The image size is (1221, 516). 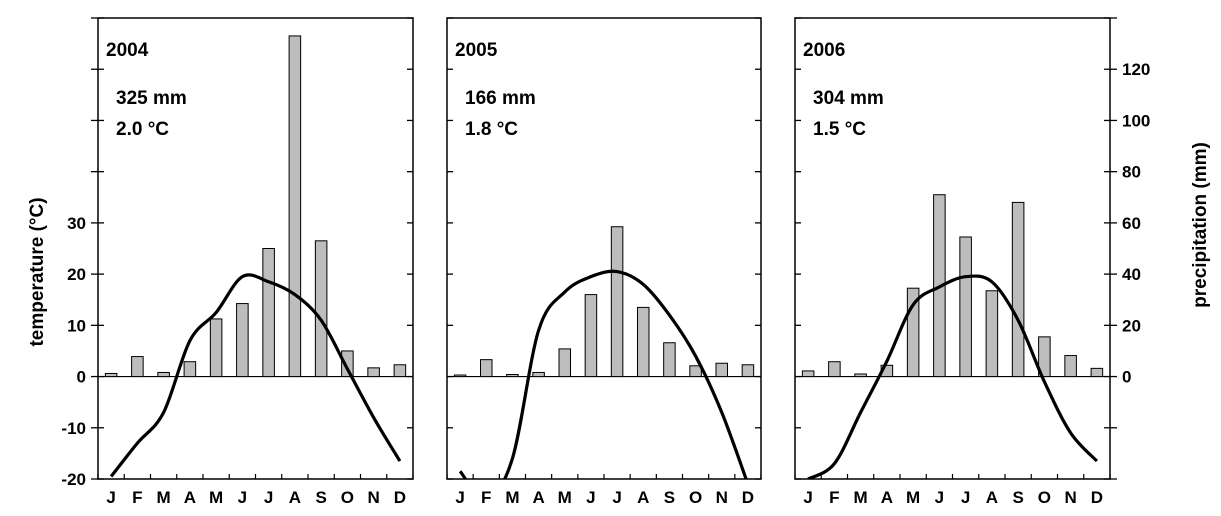 What do you see at coordinates (1131, 325) in the screenshot?
I see `right-tick-label: 20` at bounding box center [1131, 325].